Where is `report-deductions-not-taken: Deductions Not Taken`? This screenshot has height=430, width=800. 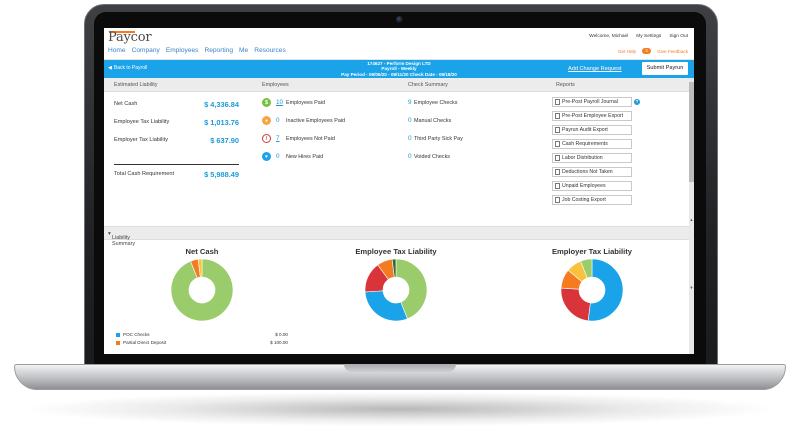
report-deductions-not-taken: Deductions Not Taken is located at coordinates (592, 172).